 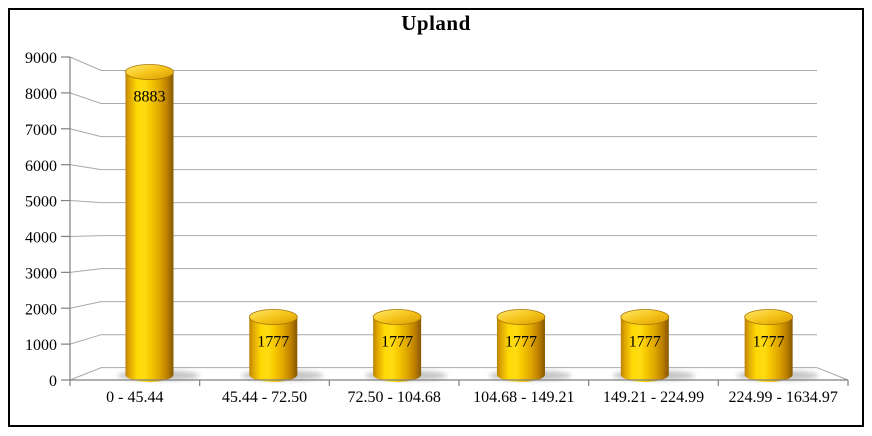 What do you see at coordinates (436, 23) in the screenshot?
I see `chart-title: Upland` at bounding box center [436, 23].